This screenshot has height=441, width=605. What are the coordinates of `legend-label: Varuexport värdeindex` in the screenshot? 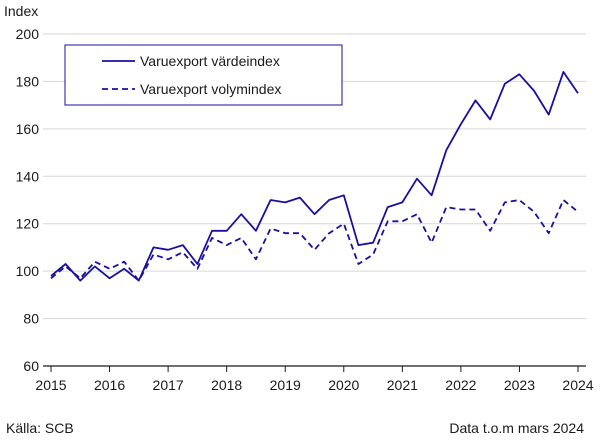 It's located at (210, 61).